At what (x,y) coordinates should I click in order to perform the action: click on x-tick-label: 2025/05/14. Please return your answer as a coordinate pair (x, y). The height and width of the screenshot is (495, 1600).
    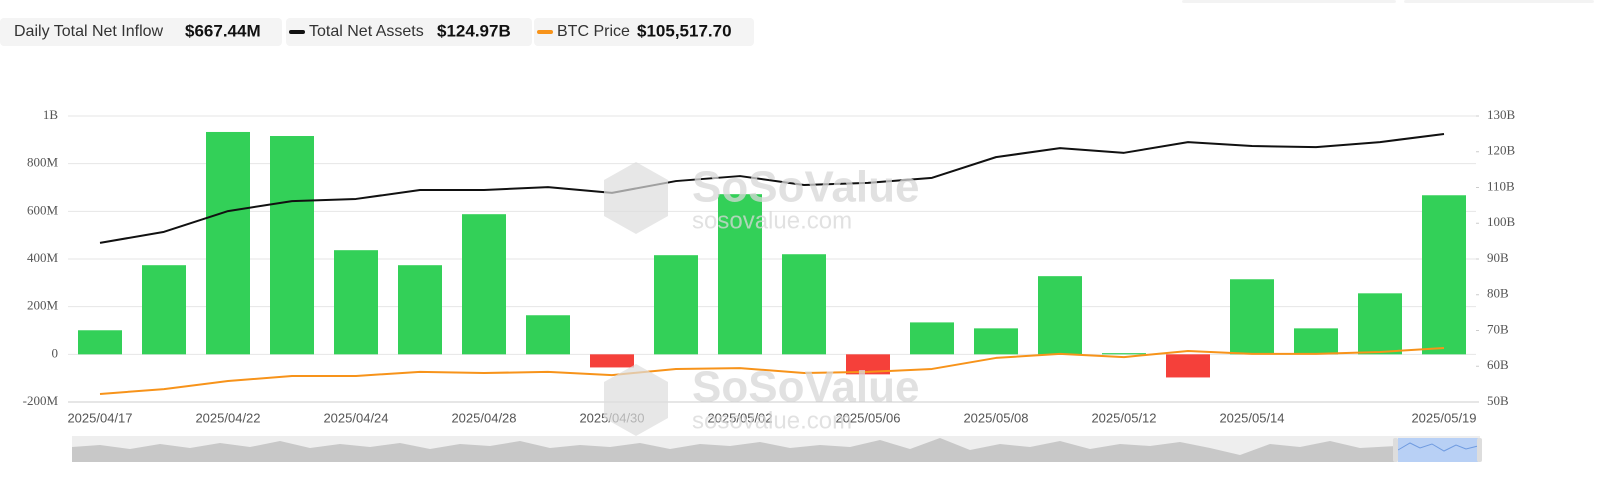
    Looking at the image, I should click on (1251, 417).